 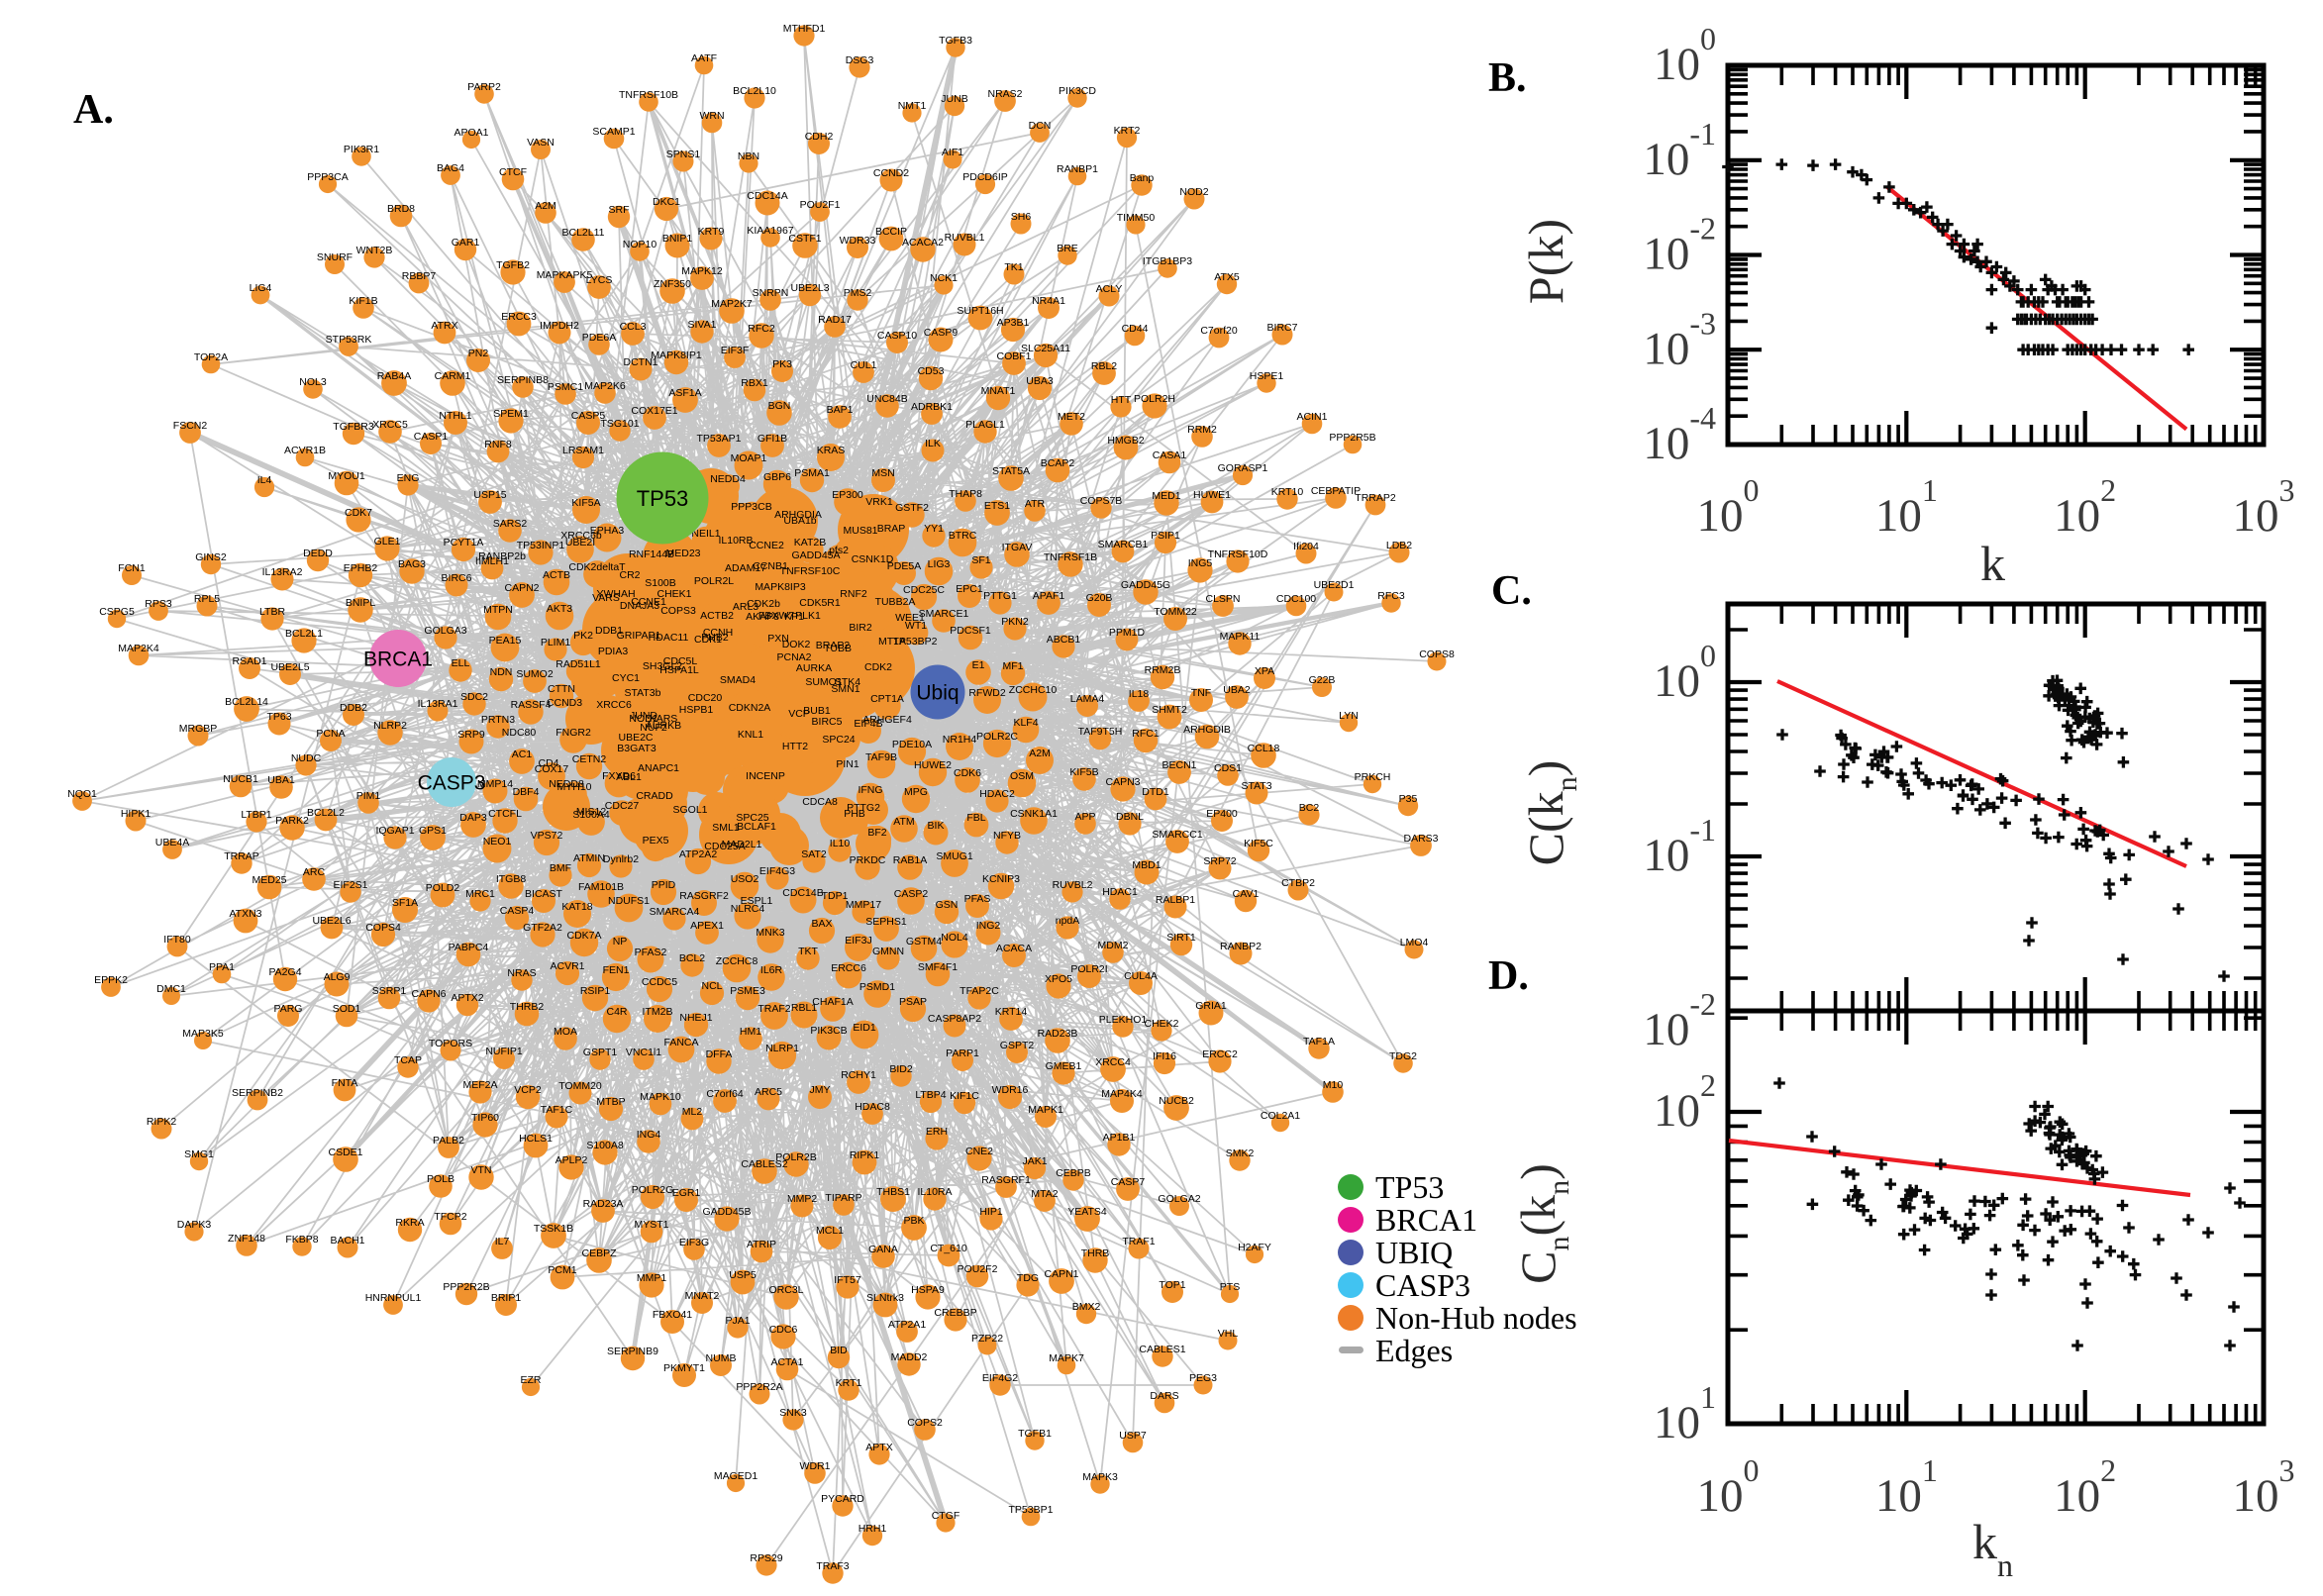 I want to click on svg-text: PPP2R2B, so click(x=466, y=1287).